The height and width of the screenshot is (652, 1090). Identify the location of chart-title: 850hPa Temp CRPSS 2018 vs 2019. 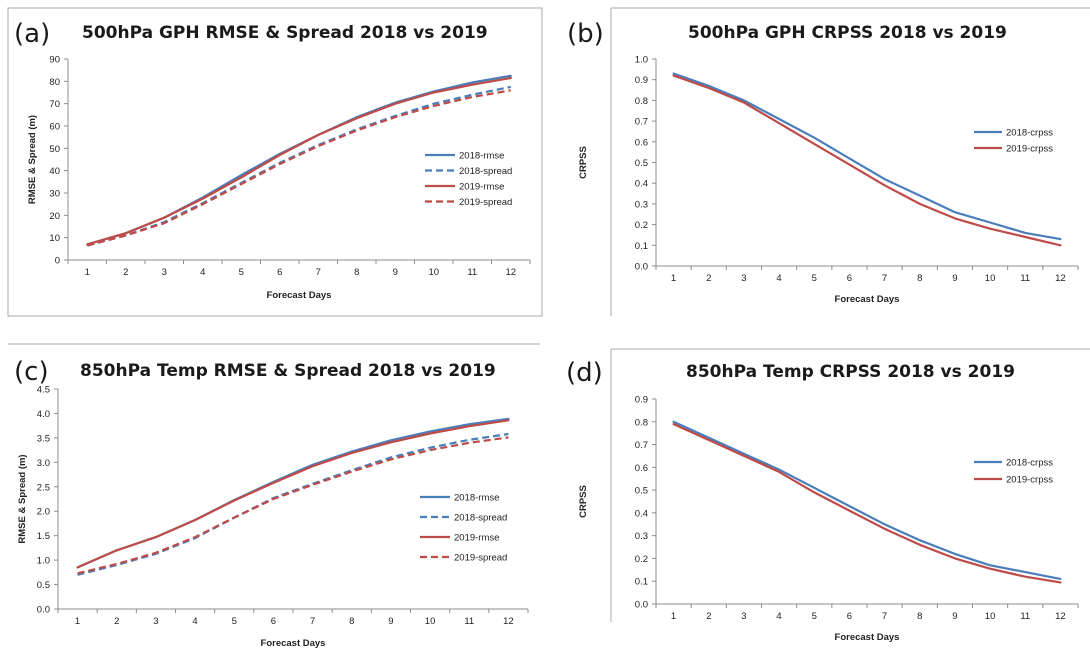
(850, 372).